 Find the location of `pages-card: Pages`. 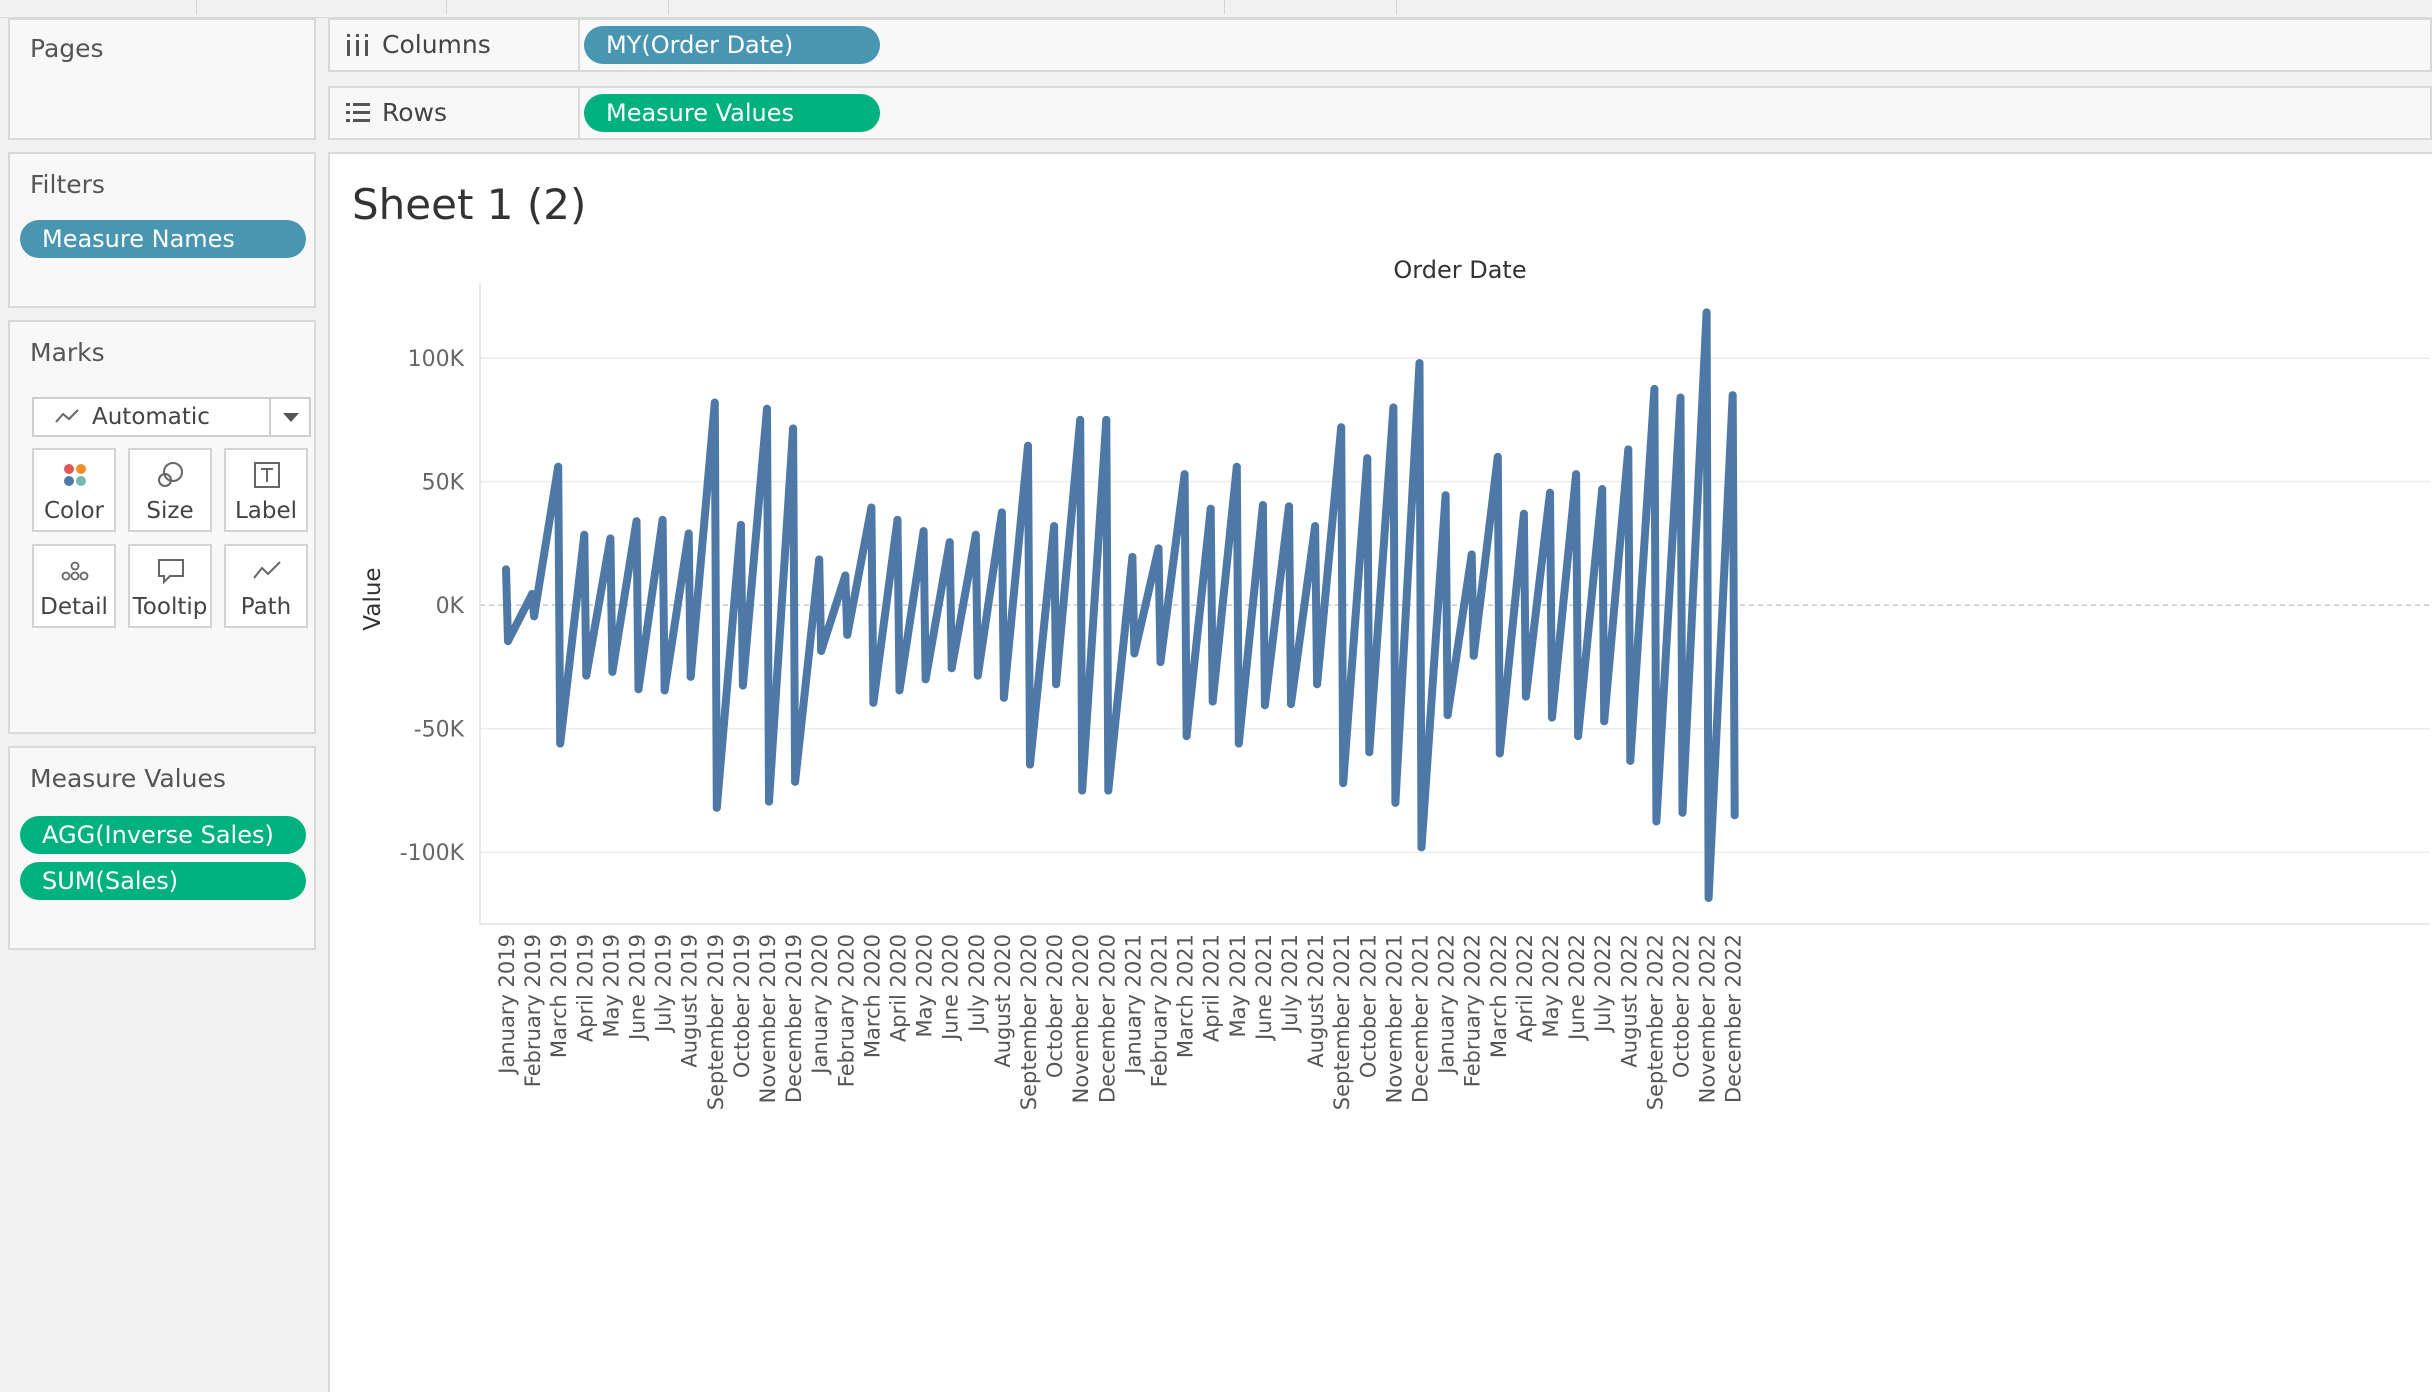

pages-card: Pages is located at coordinates (162, 79).